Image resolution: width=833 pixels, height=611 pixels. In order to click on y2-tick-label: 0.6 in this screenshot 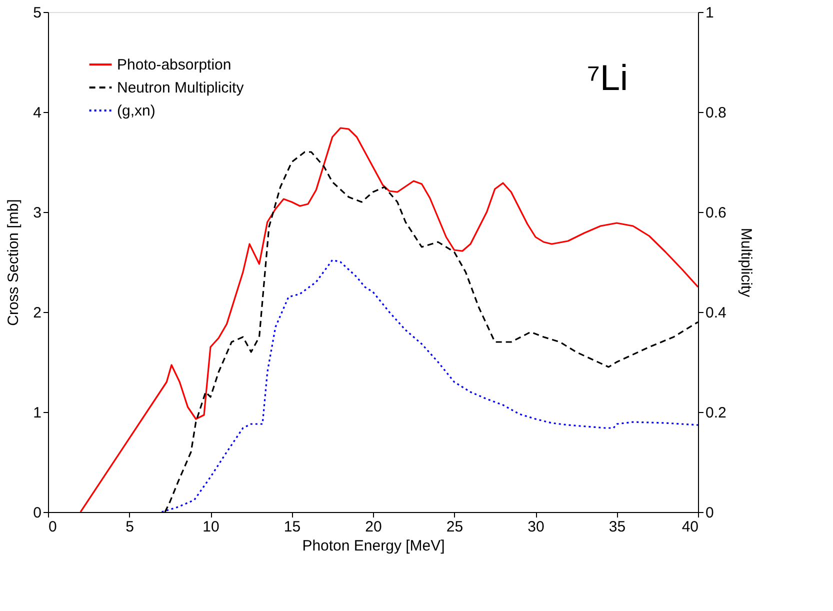, I will do `click(716, 213)`.